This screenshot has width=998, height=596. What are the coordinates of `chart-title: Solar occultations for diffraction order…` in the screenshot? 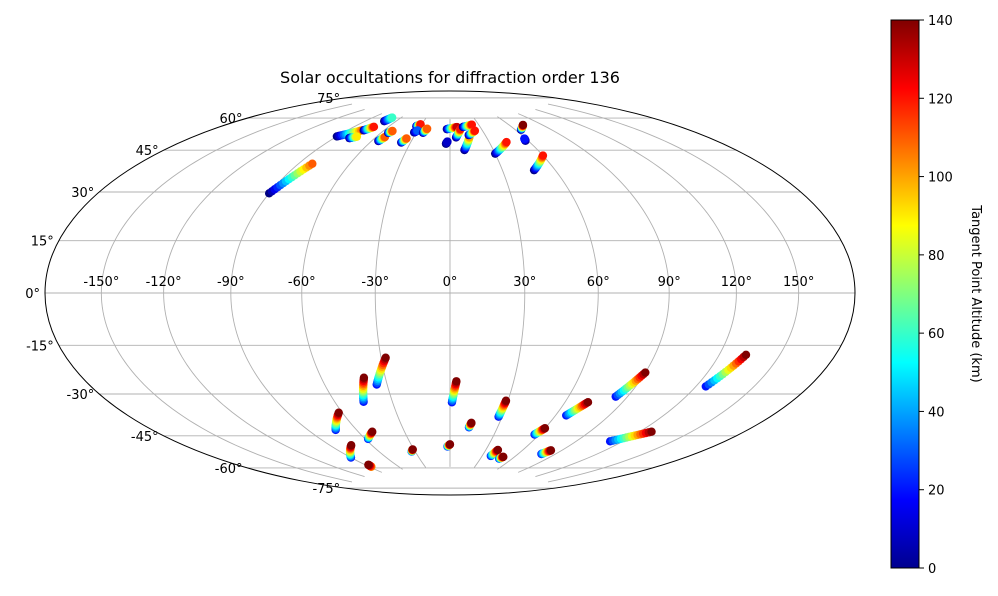 It's located at (450, 77).